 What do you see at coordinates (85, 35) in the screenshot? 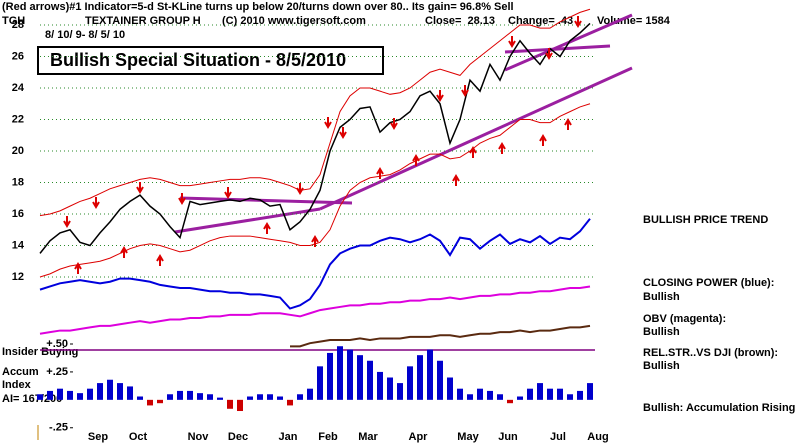
I see `date-range: 8/ 10/ 9- 8/ 5/ 10` at bounding box center [85, 35].